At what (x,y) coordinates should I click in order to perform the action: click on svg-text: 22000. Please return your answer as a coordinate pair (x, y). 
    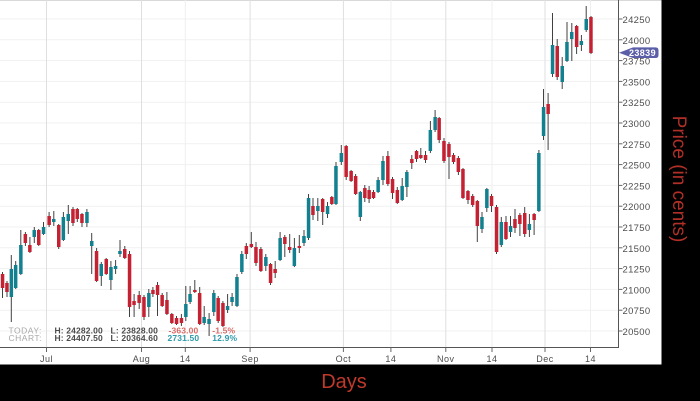
    Looking at the image, I should click on (637, 207).